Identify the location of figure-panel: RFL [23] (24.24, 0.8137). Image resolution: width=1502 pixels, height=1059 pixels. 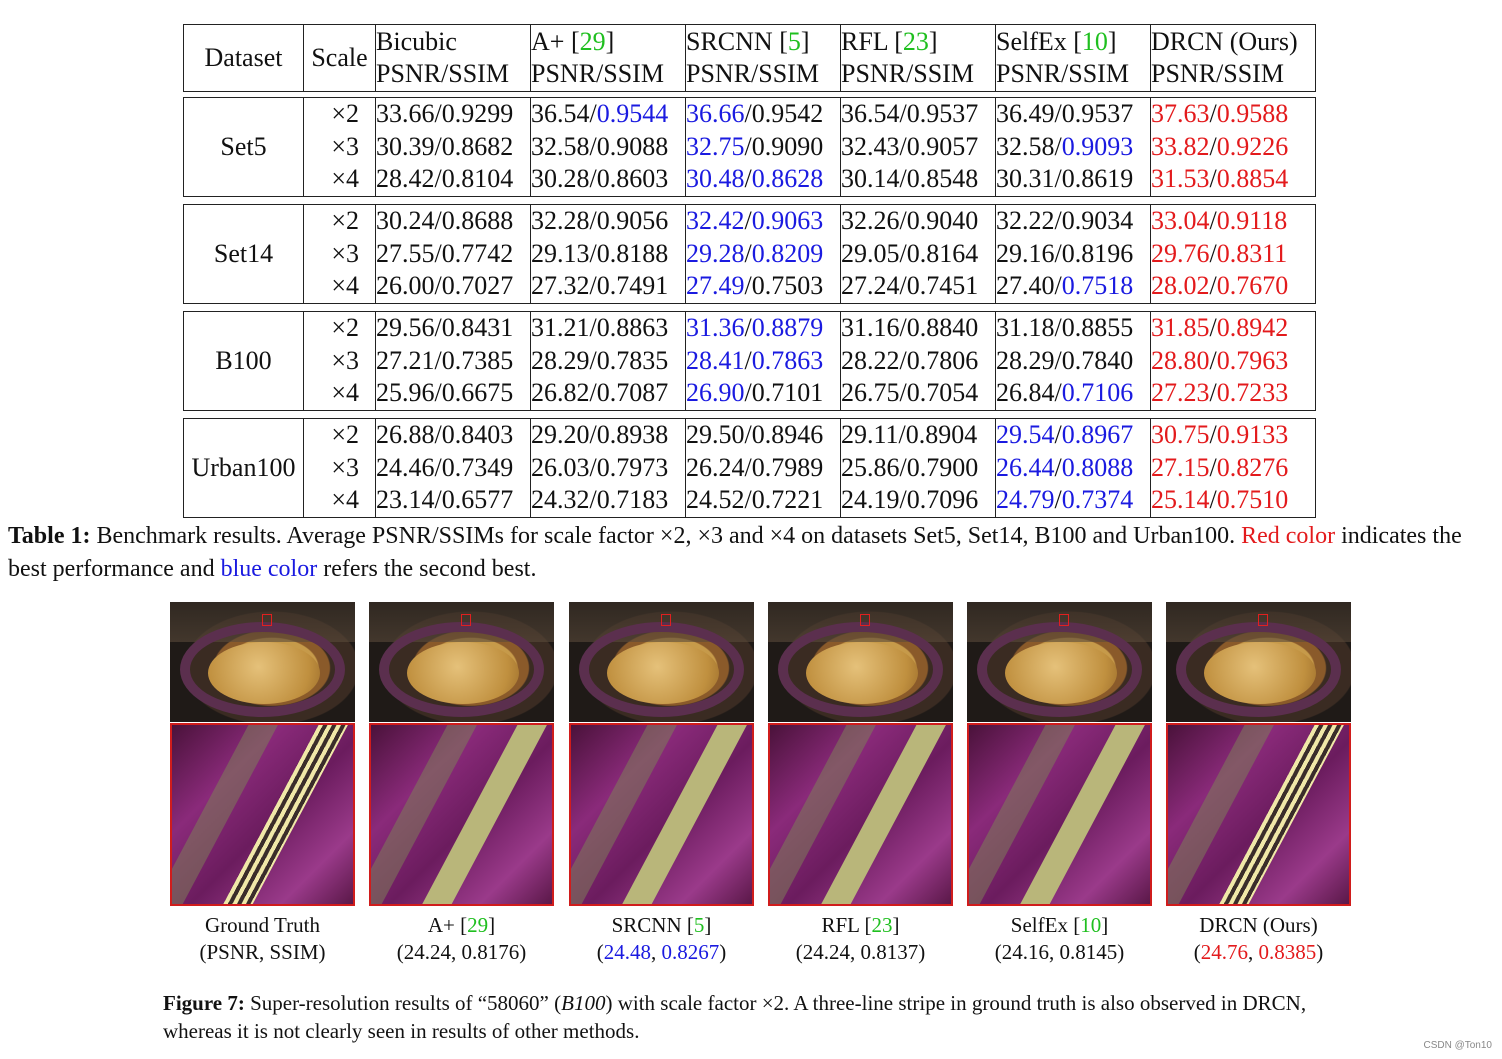
(860, 784).